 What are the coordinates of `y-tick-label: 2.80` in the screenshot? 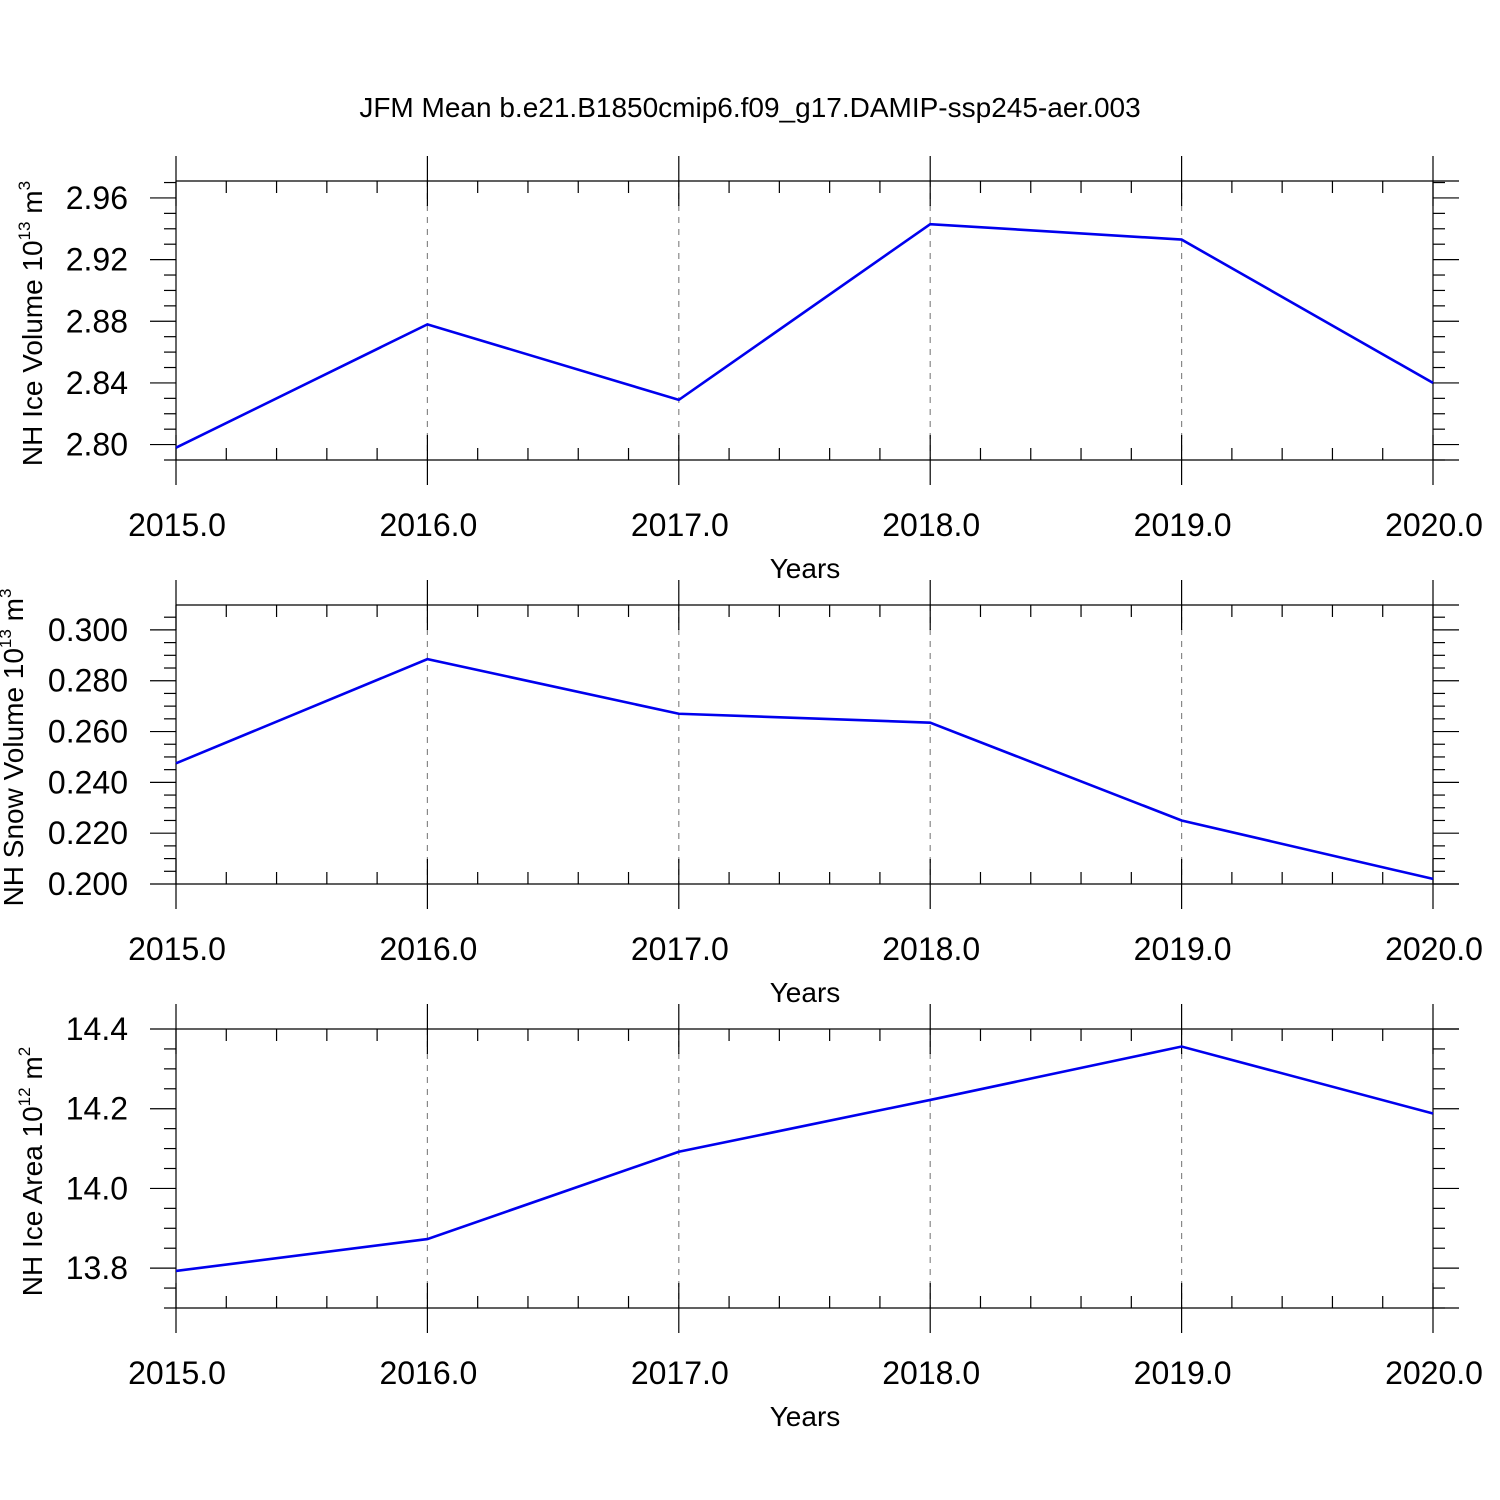 It's located at (97, 445).